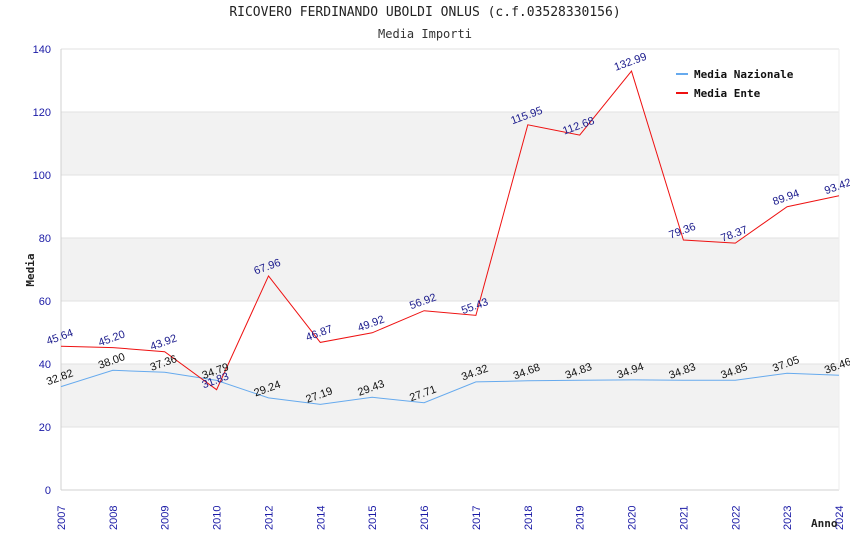 This screenshot has height=550, width=850. I want to click on x-tick-label: 2010, so click(218, 518).